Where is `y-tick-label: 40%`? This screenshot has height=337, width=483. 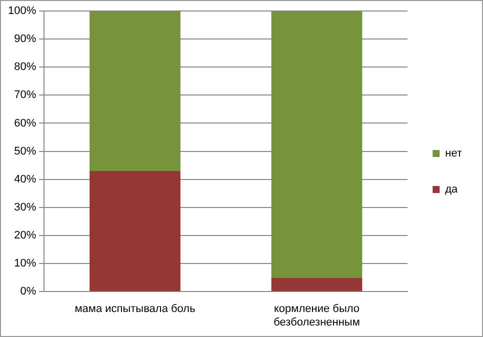 y-tick-label: 40% is located at coordinates (25, 179).